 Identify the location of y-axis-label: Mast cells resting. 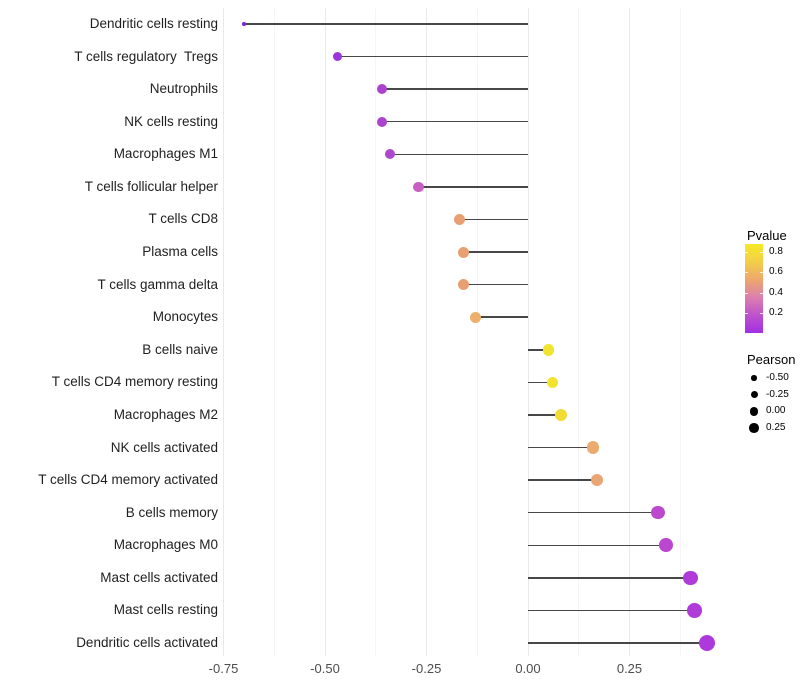
(165, 610).